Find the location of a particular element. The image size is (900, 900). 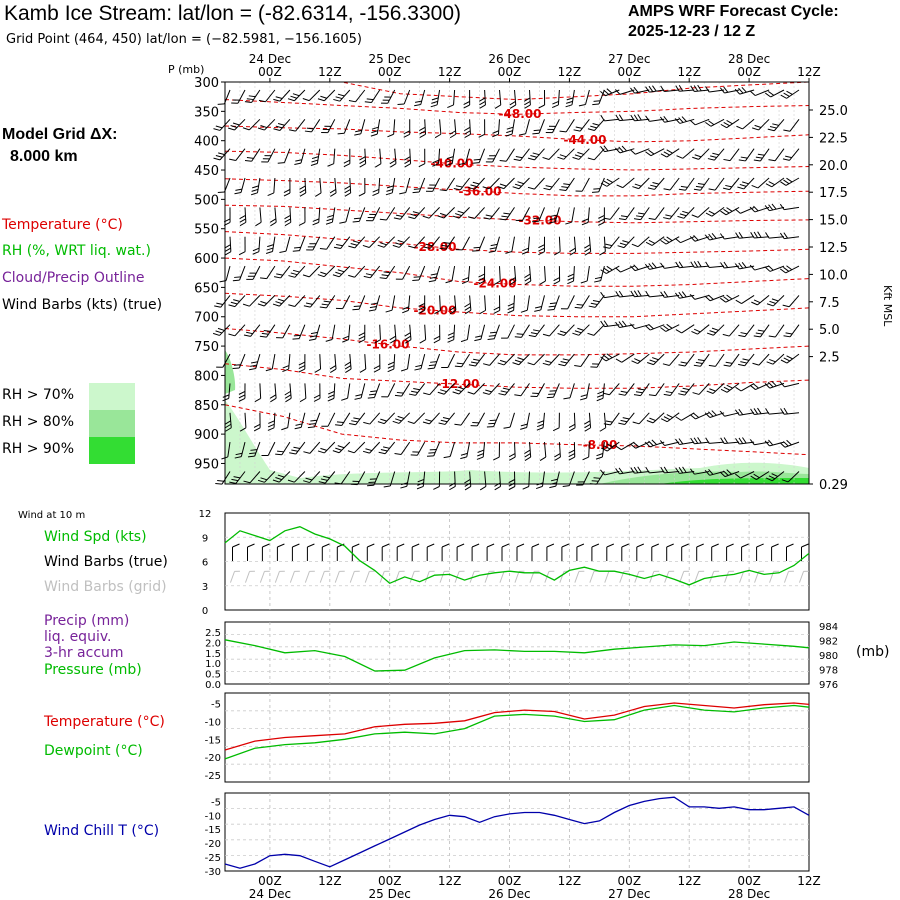

kft-tick-label: 20.0 is located at coordinates (833, 166).